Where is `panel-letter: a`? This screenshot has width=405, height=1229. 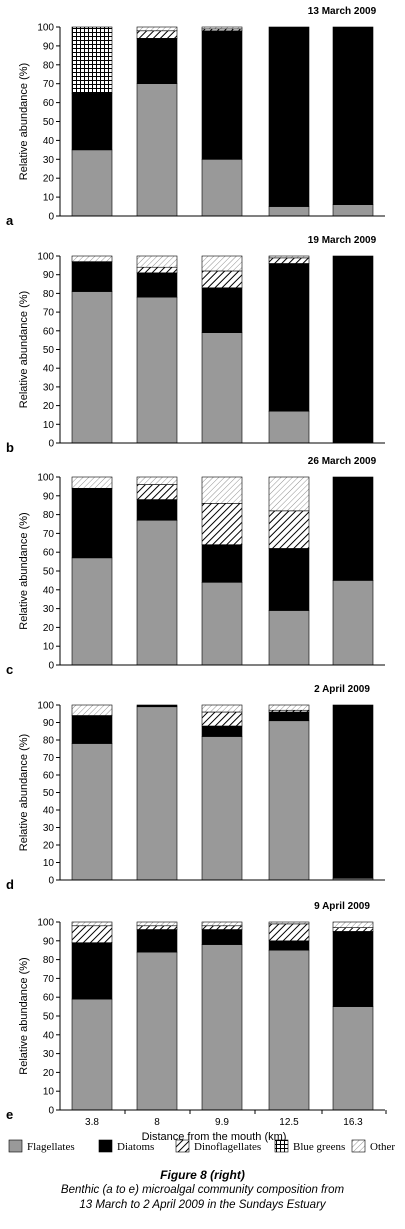 panel-letter: a is located at coordinates (10, 220).